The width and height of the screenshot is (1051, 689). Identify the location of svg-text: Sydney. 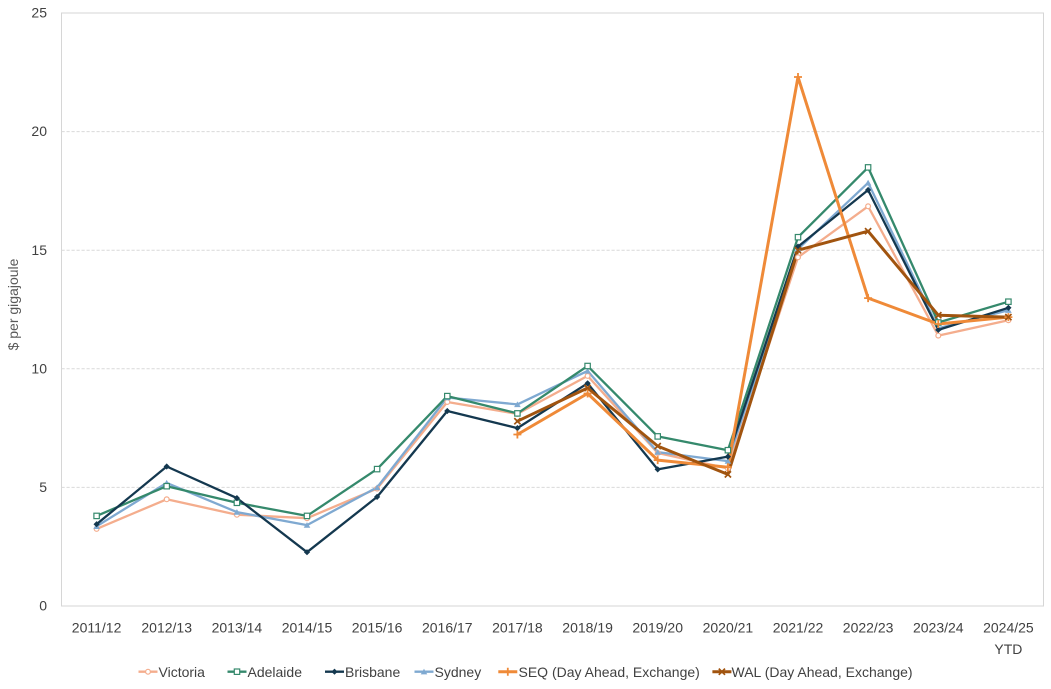
(458, 672).